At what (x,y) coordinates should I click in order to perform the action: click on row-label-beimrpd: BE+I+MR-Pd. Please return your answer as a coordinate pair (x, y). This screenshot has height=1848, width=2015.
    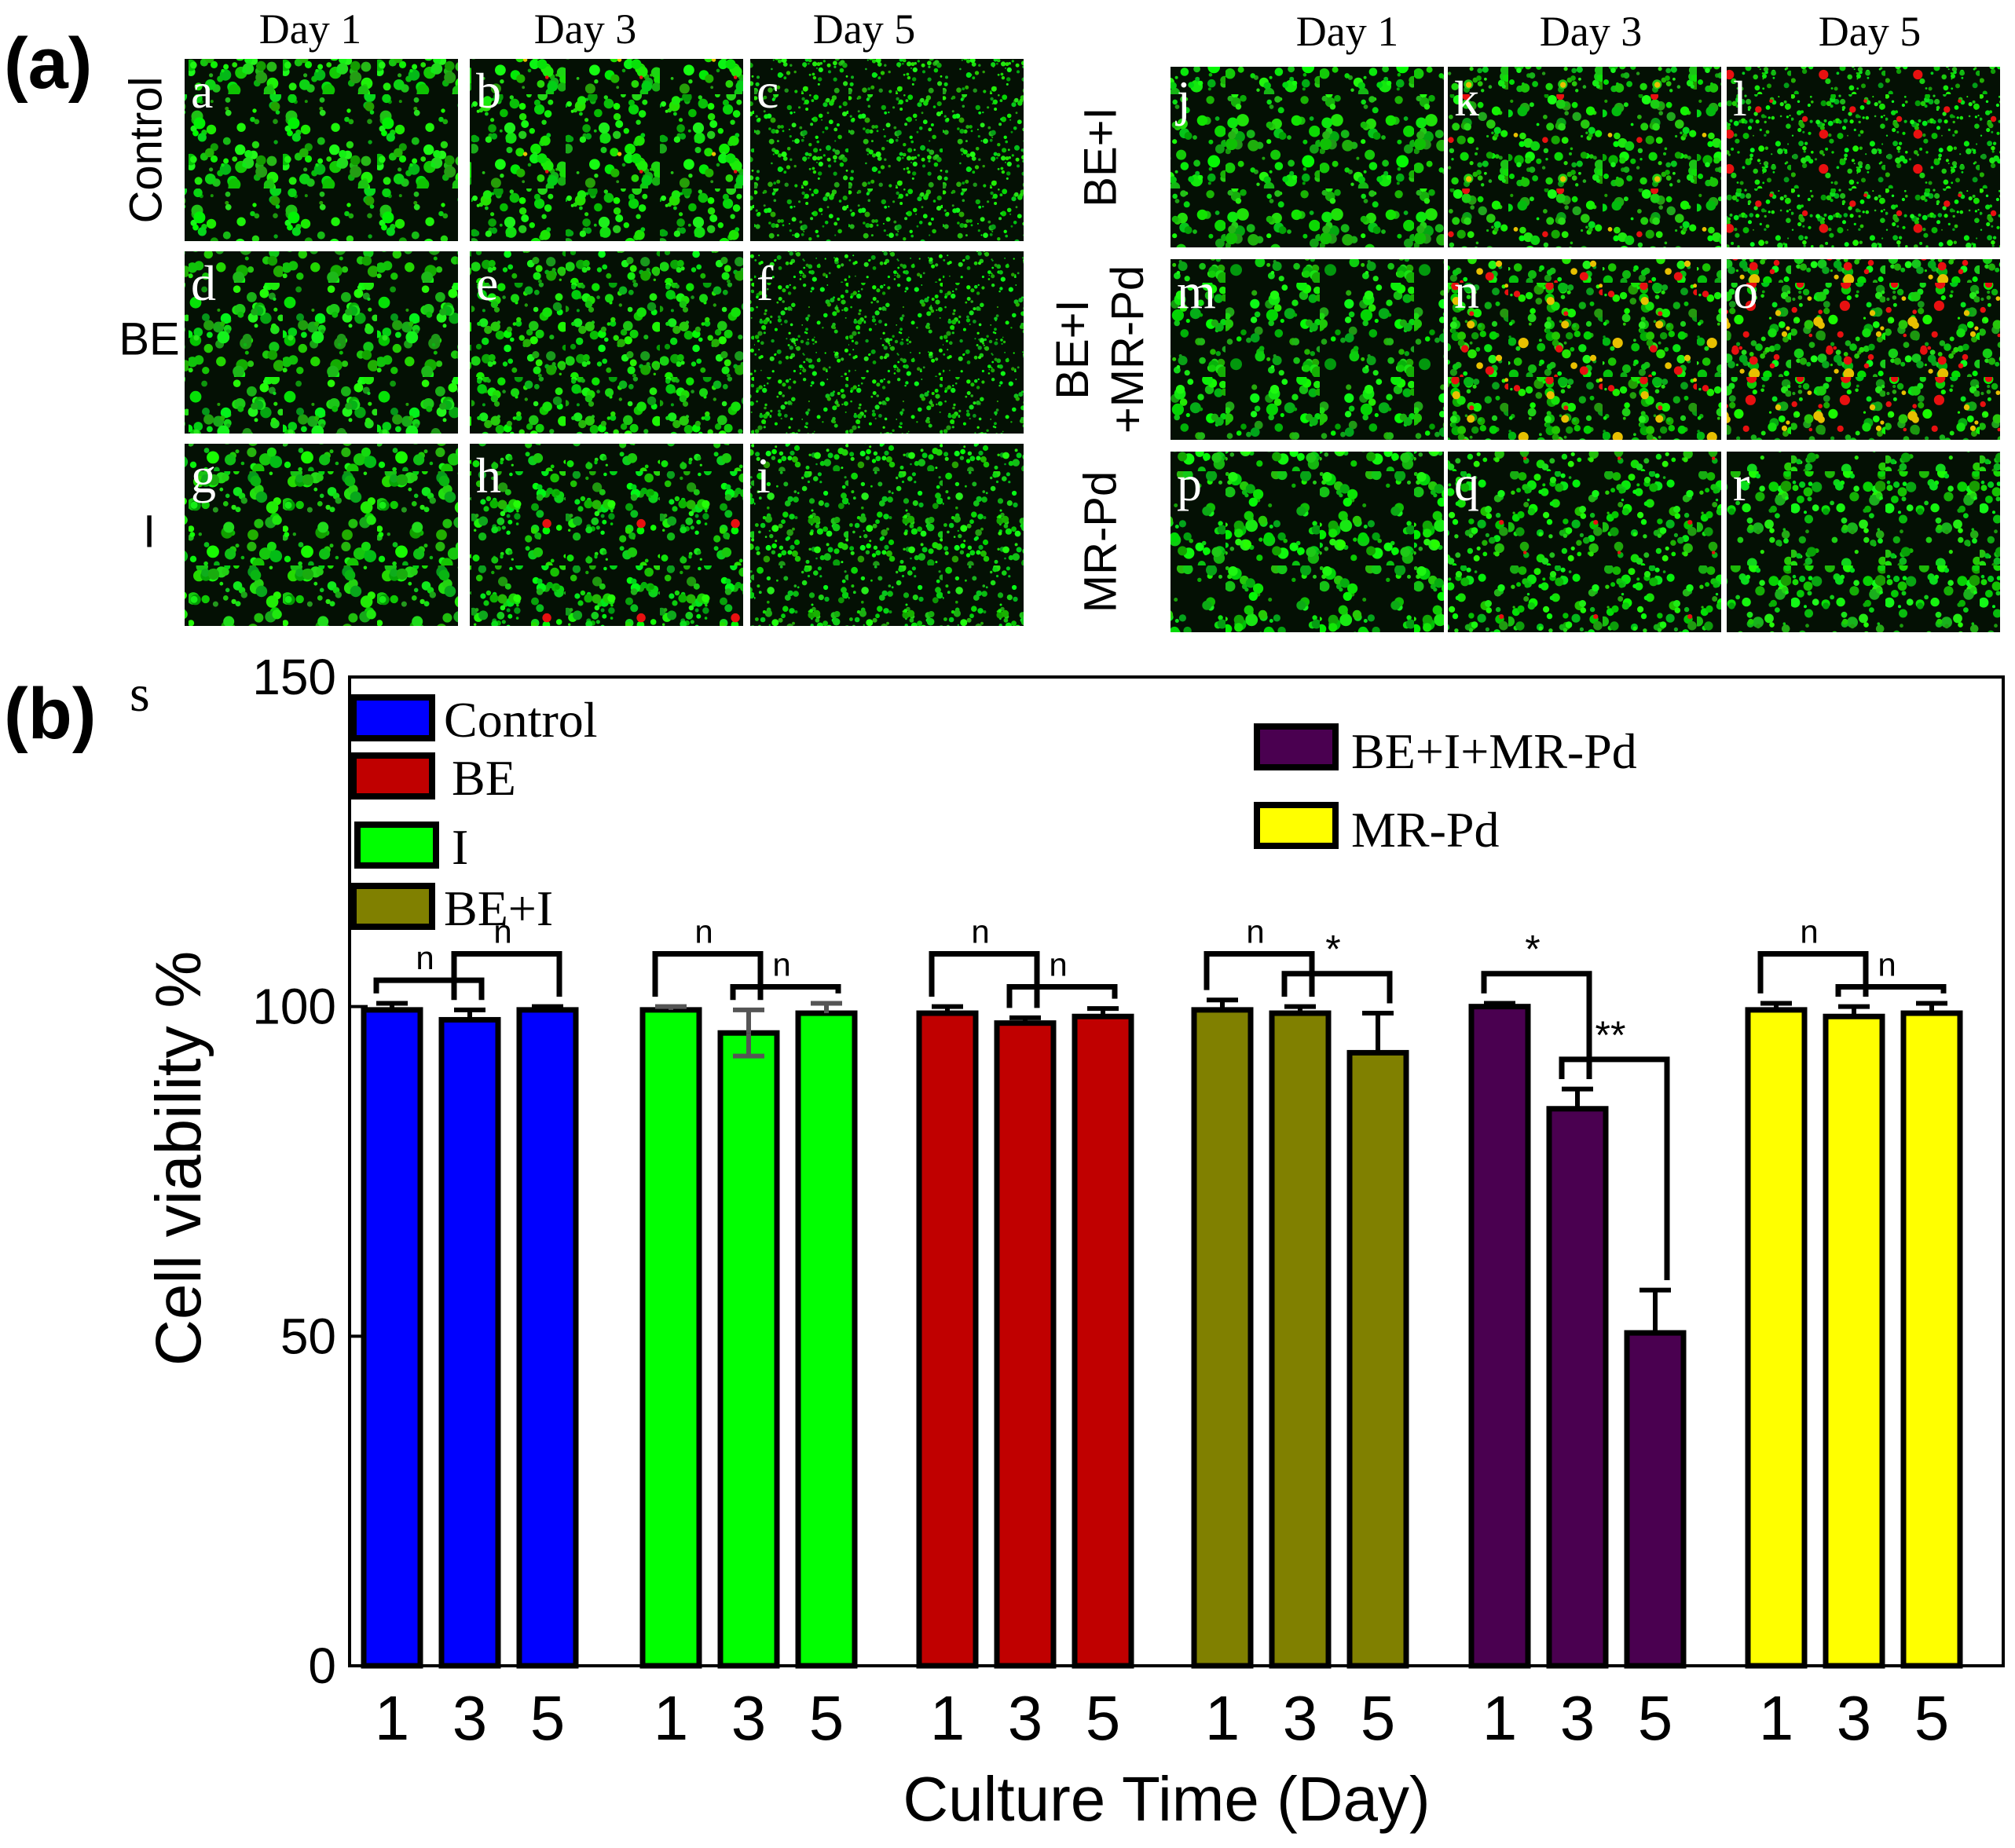
    Looking at the image, I should click on (1100, 350).